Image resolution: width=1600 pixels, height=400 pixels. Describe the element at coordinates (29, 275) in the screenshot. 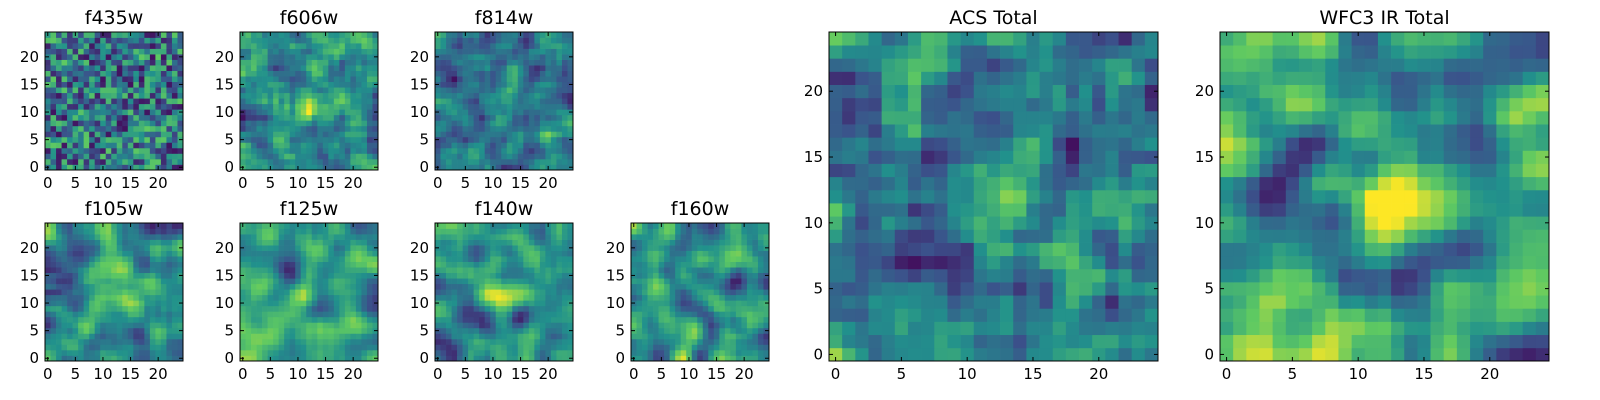

I see `y-tick-label: 15` at that location.